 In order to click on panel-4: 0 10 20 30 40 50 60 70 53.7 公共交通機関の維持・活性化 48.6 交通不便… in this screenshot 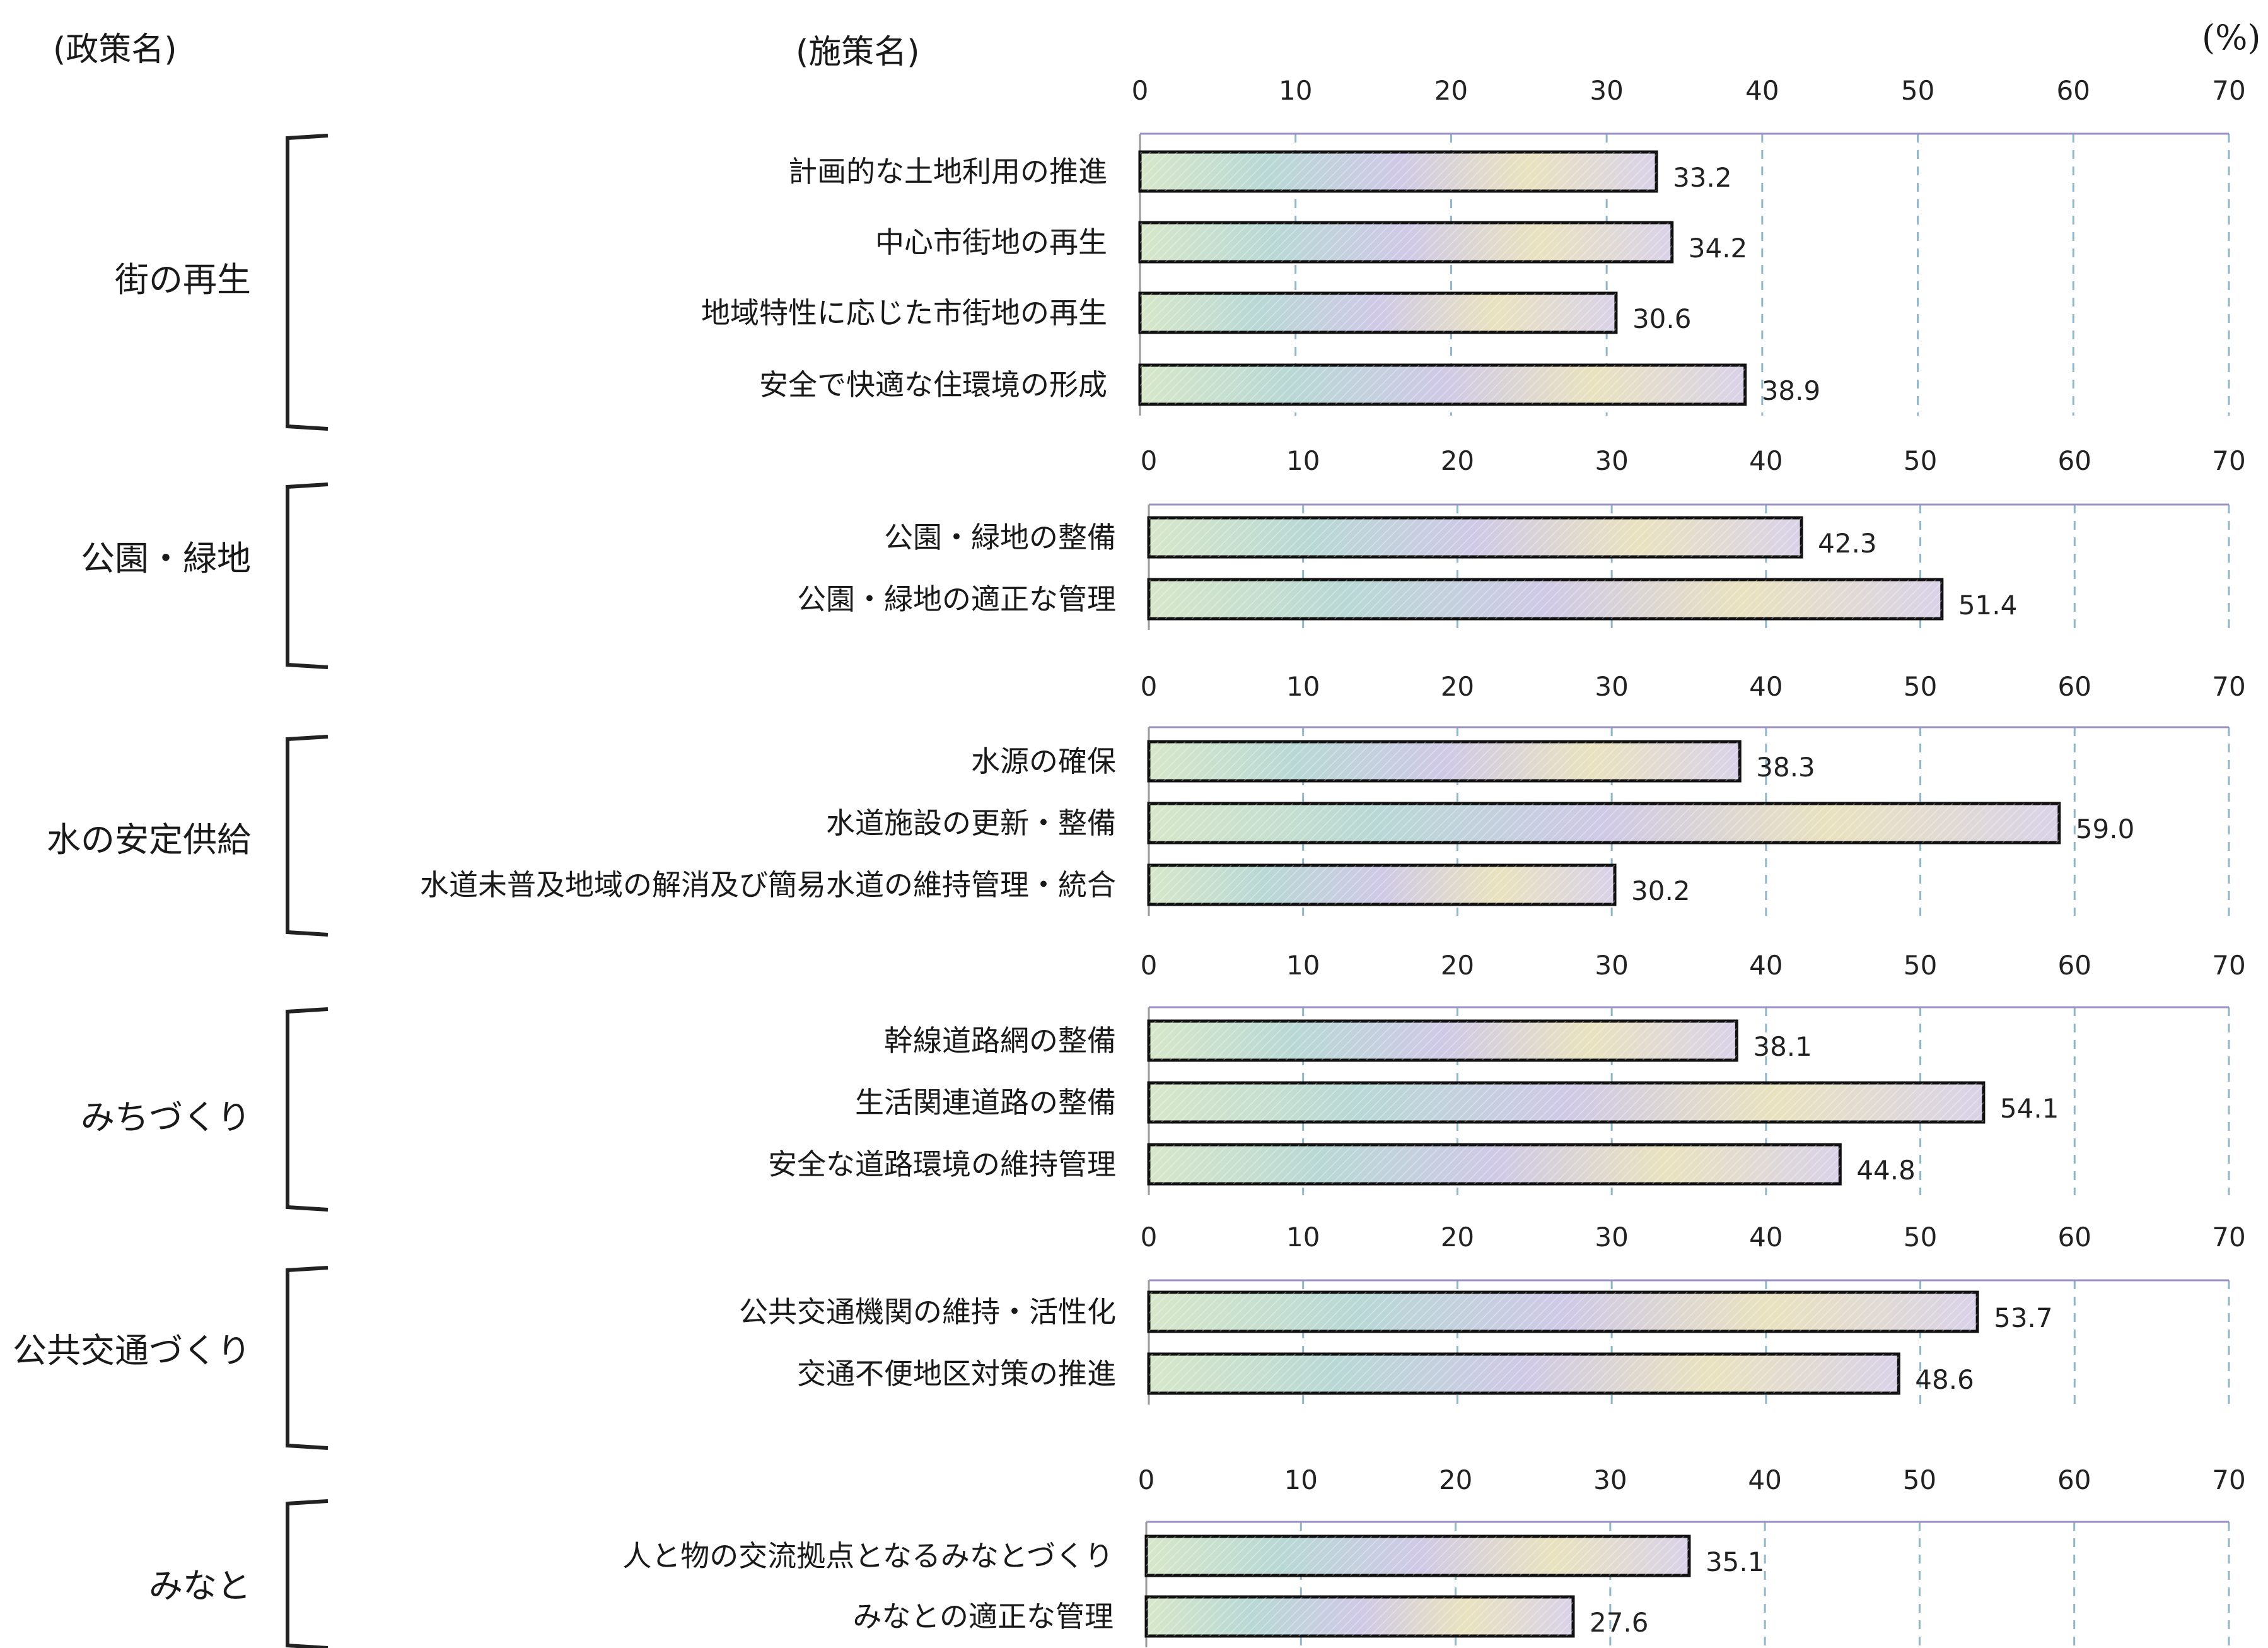, I will do `click(1130, 1336)`.